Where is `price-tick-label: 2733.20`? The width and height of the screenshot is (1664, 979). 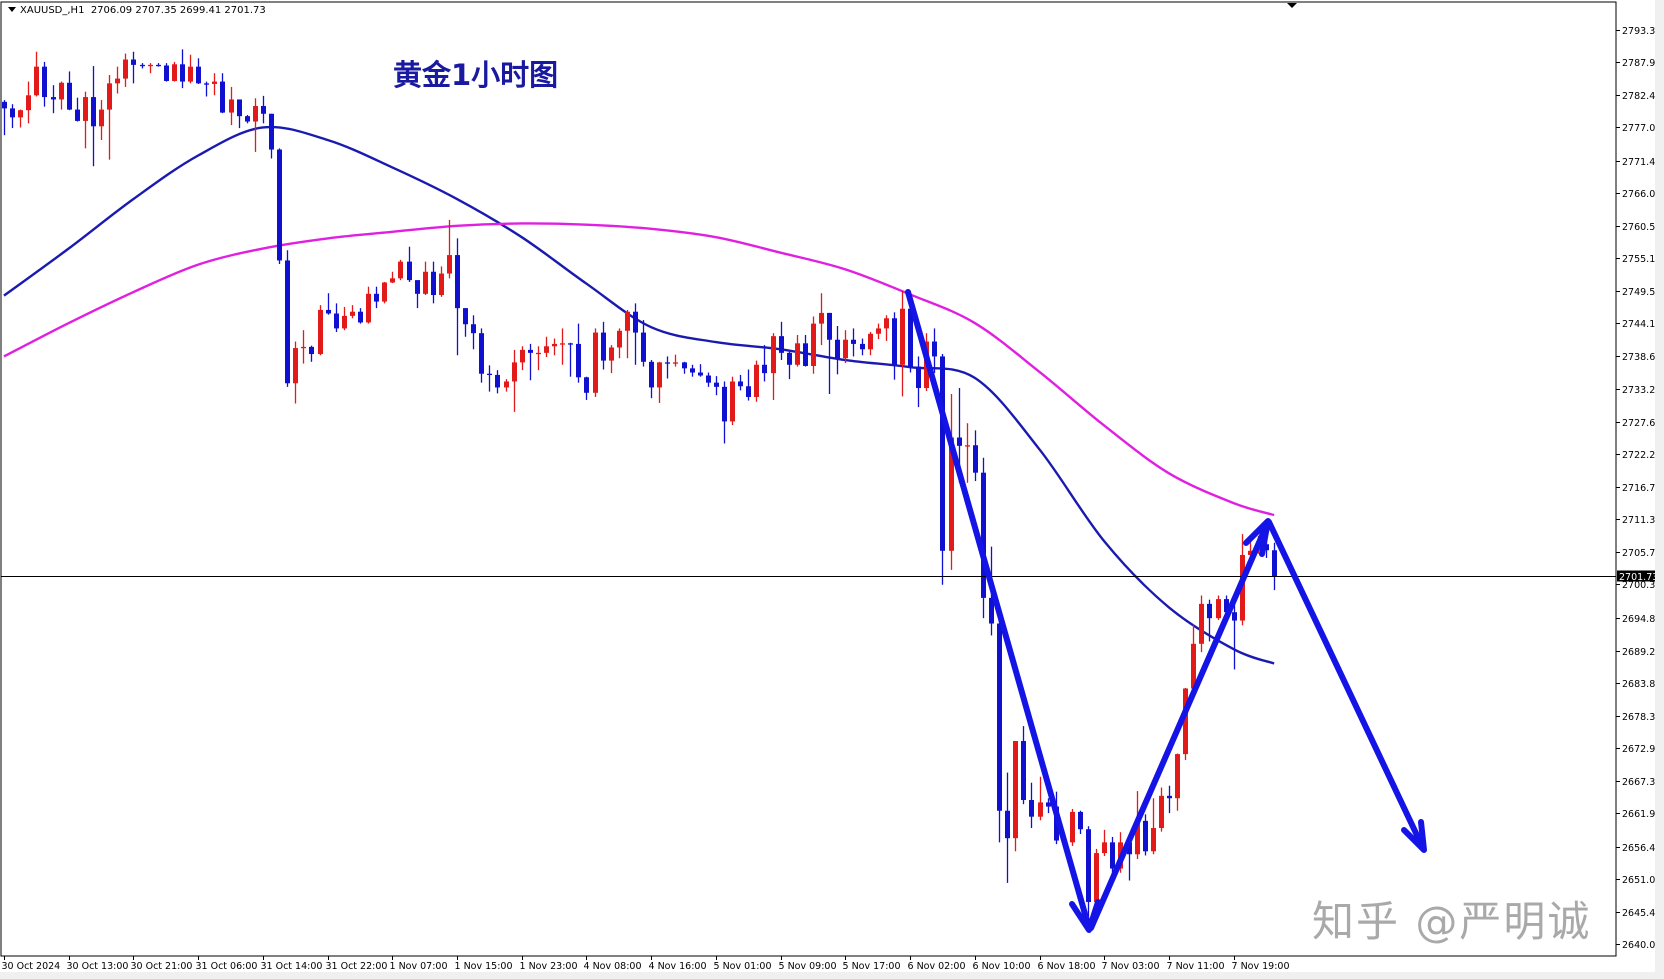 price-tick-label: 2733.20 is located at coordinates (1641, 390).